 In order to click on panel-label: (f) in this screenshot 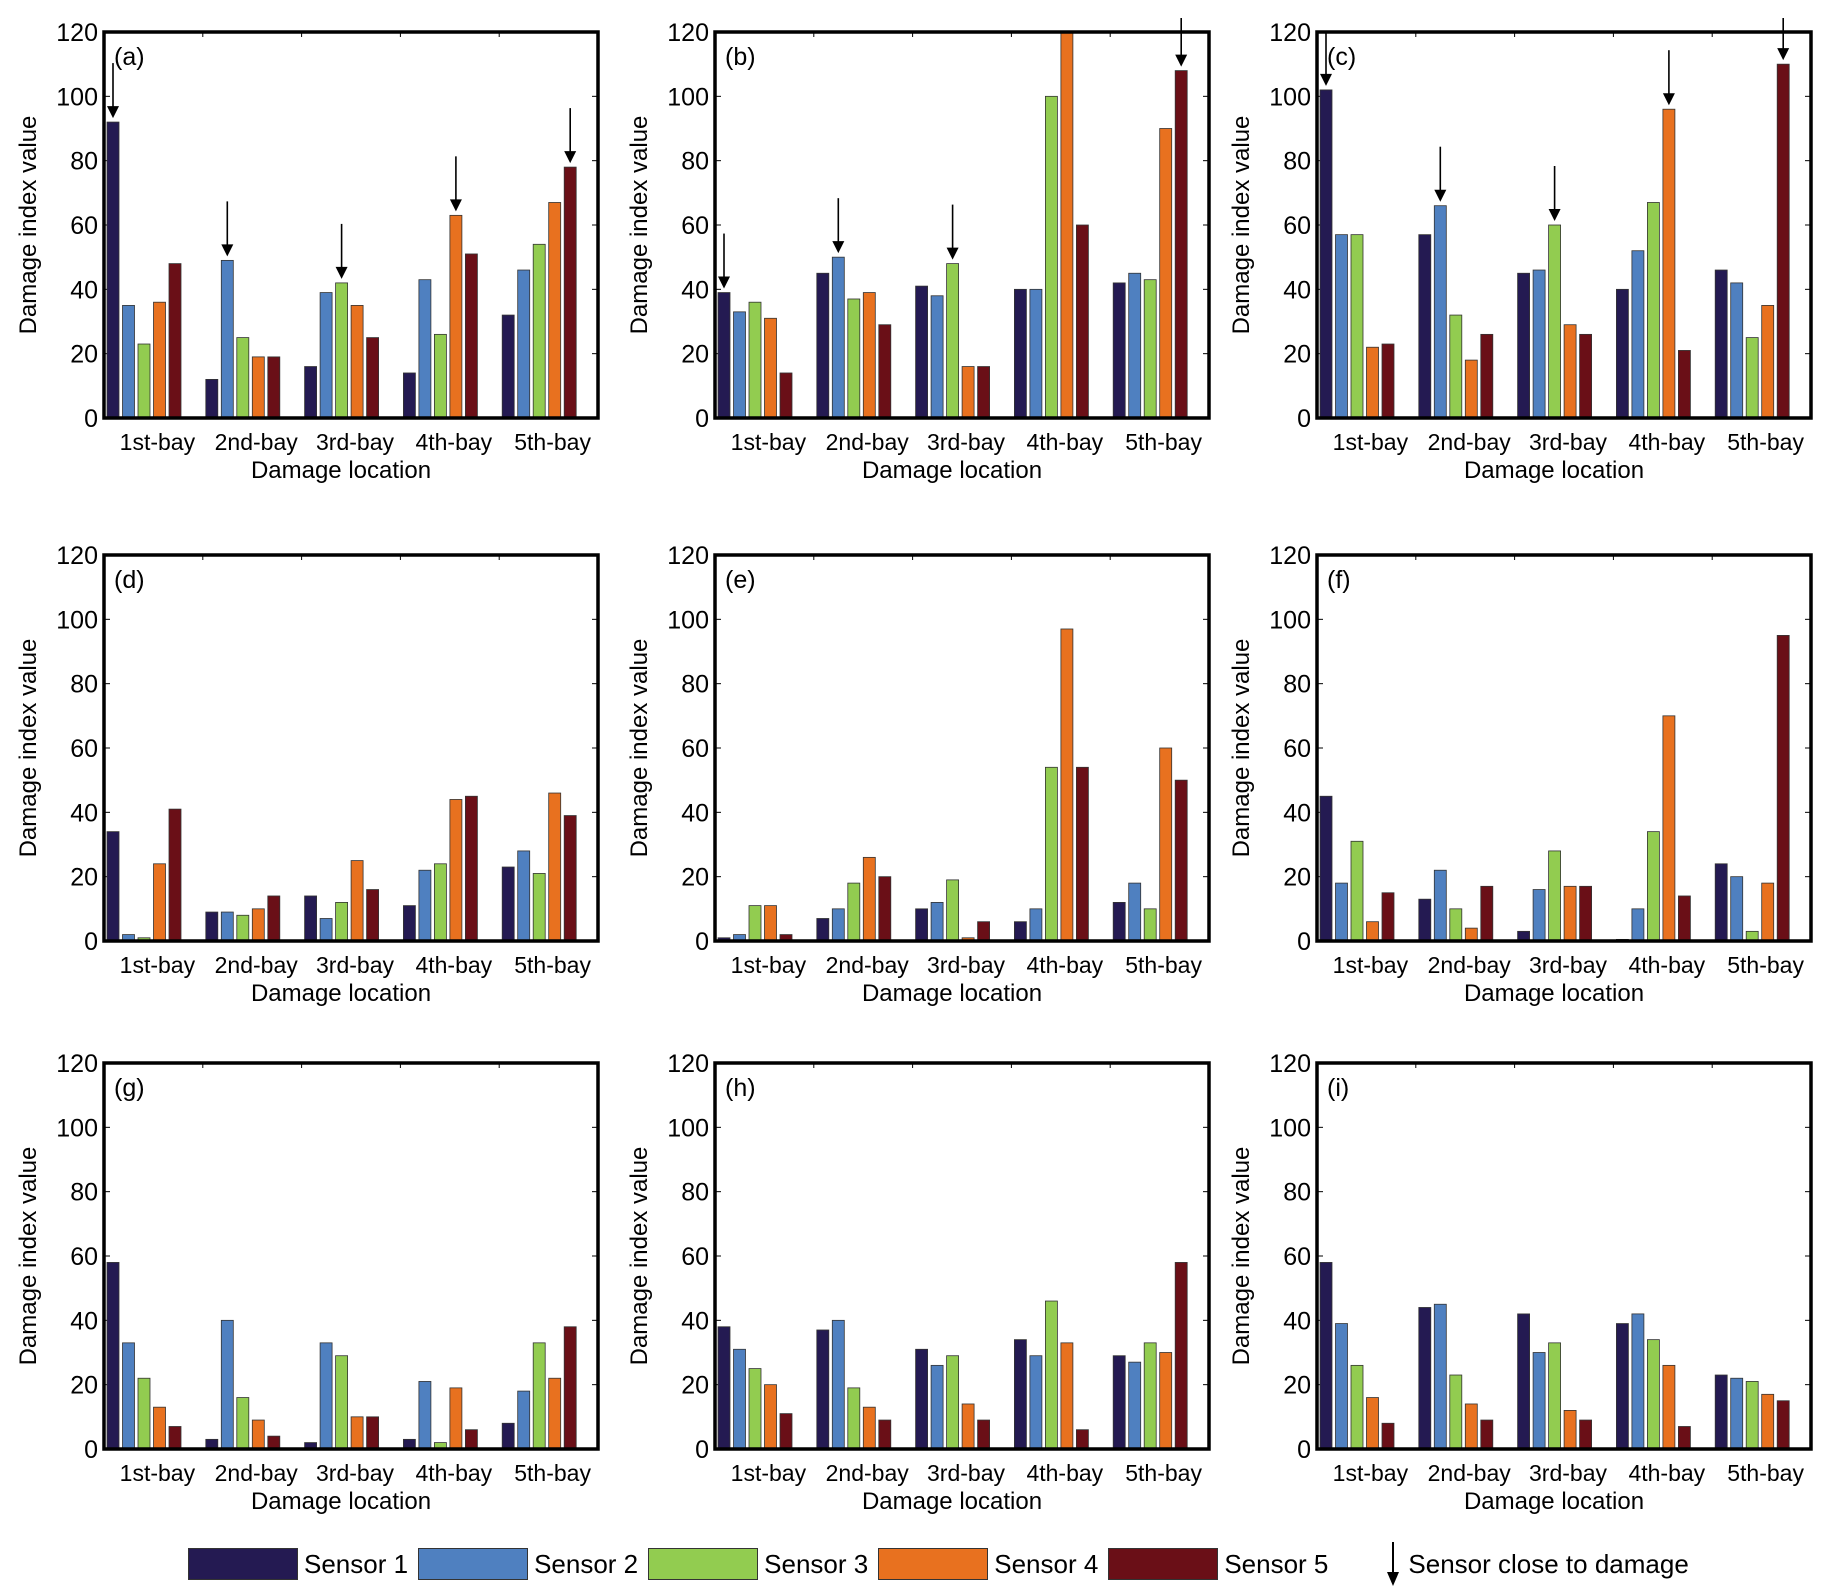, I will do `click(1339, 580)`.